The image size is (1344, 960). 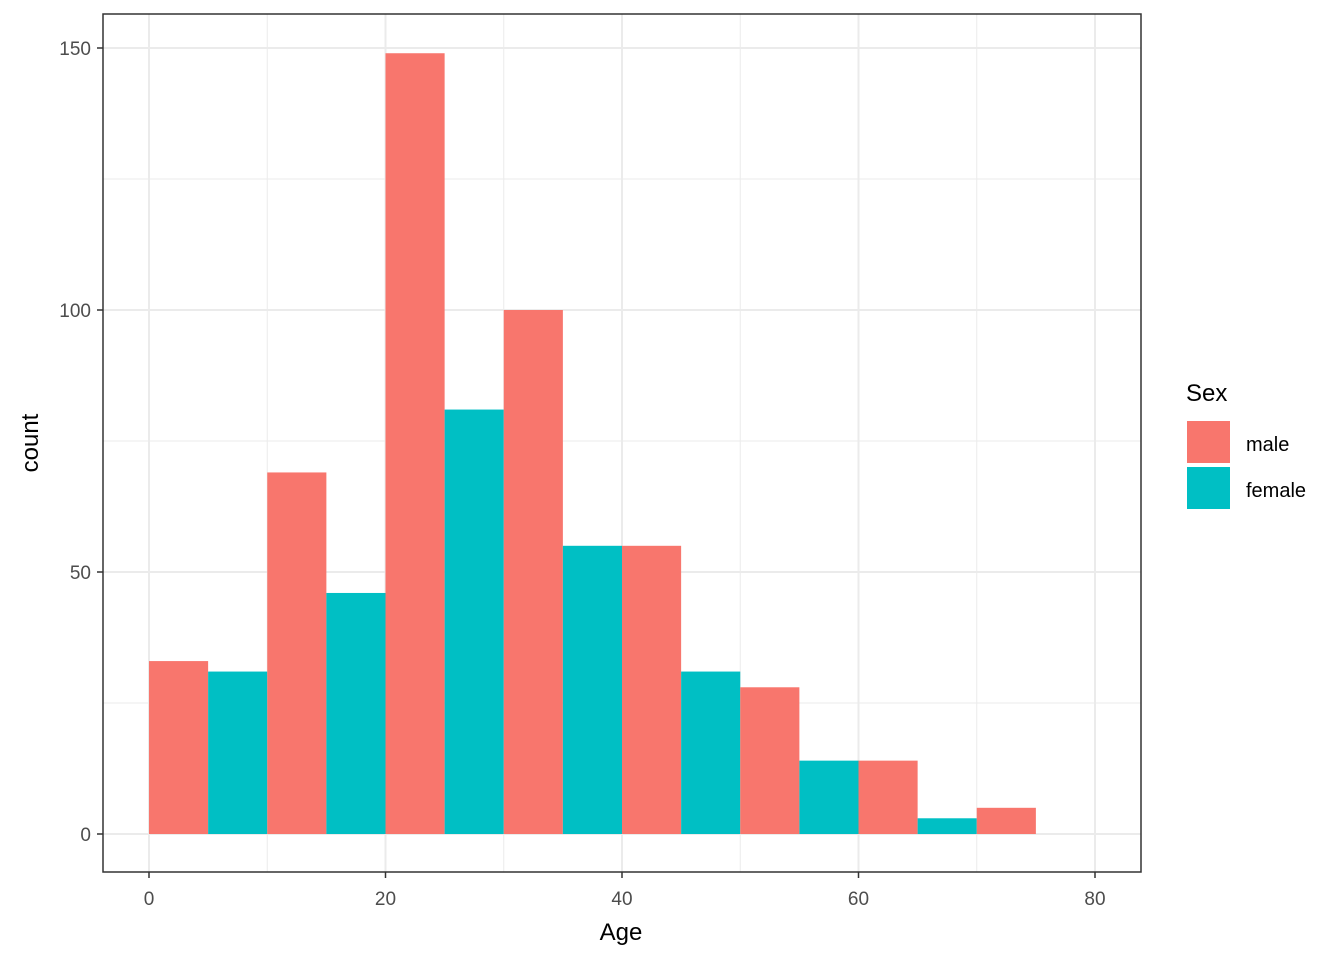 I want to click on y-axis-title: count, so click(x=30, y=442).